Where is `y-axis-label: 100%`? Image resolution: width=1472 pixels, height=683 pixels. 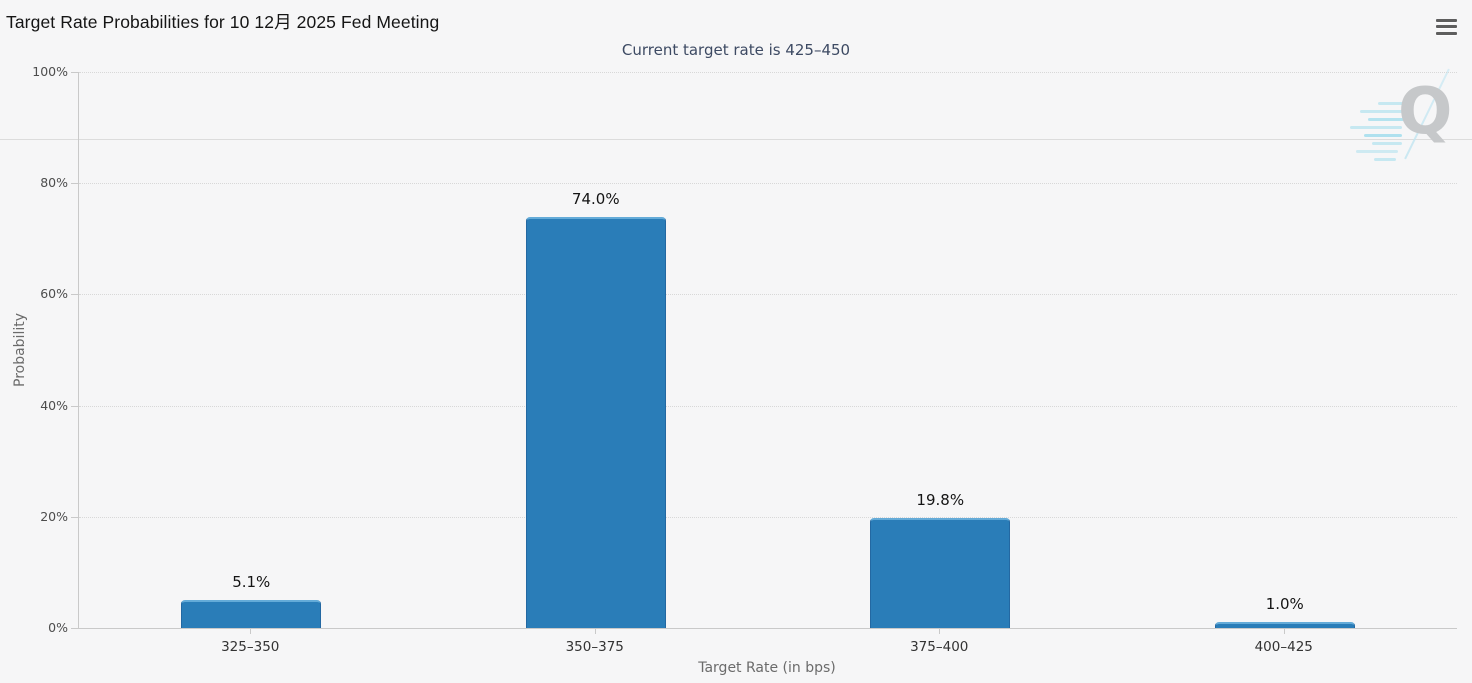
y-axis-label: 100% is located at coordinates (50, 71).